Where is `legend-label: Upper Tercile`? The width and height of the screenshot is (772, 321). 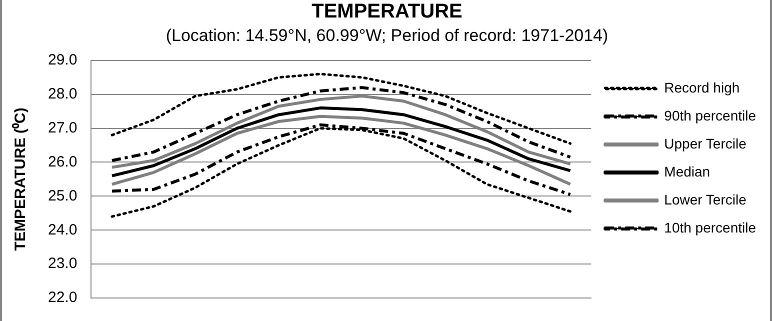
legend-label: Upper Tercile is located at coordinates (705, 143).